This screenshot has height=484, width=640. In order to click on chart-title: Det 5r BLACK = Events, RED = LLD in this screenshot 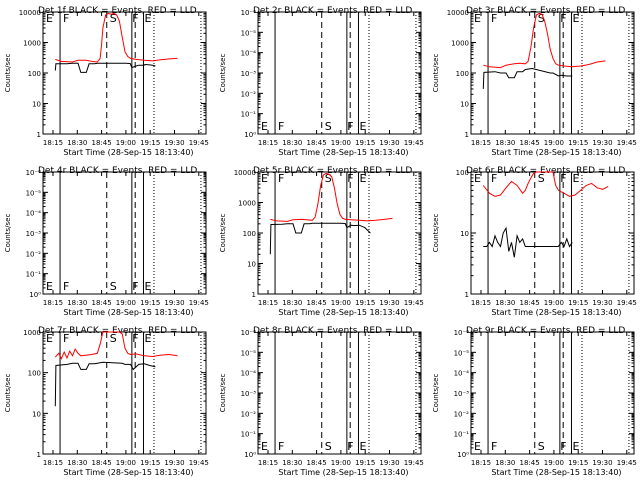, I will do `click(332, 171)`.